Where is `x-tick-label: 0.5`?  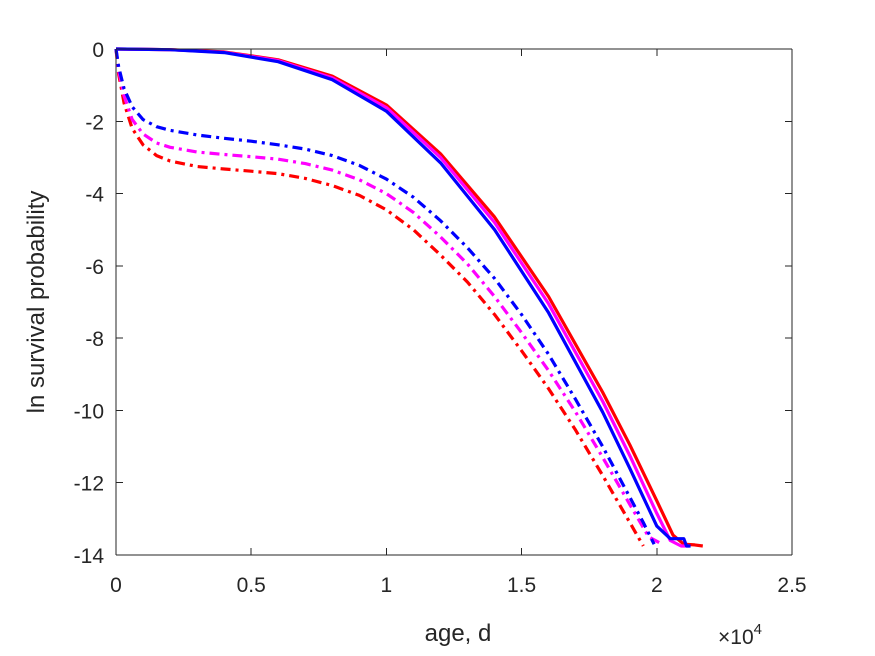
x-tick-label: 0.5 is located at coordinates (251, 585).